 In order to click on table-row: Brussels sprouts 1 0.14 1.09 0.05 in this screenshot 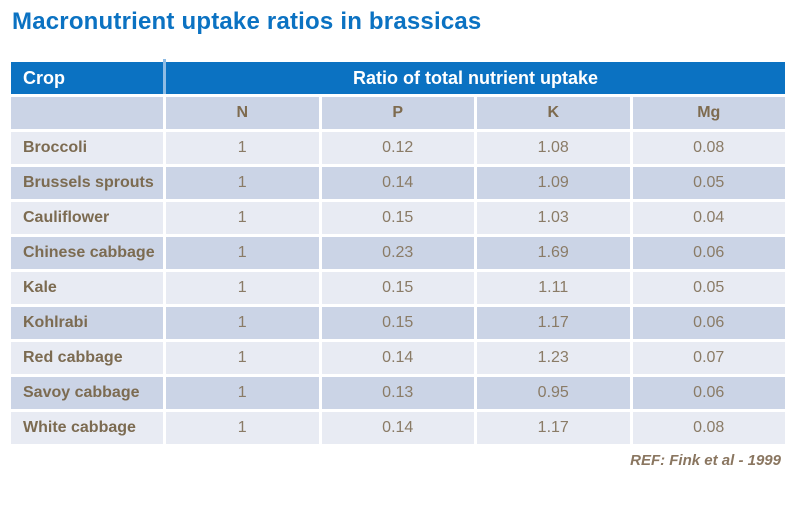, I will do `click(398, 183)`.